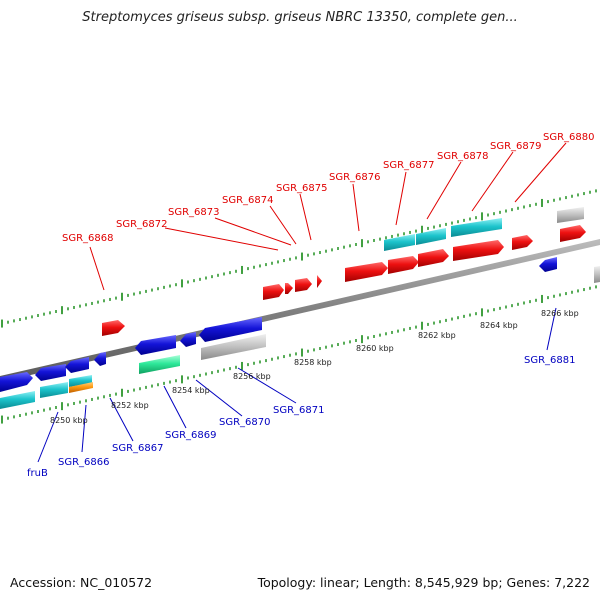 The height and width of the screenshot is (600, 600). I want to click on gene-label: SGR_6877, so click(409, 165).